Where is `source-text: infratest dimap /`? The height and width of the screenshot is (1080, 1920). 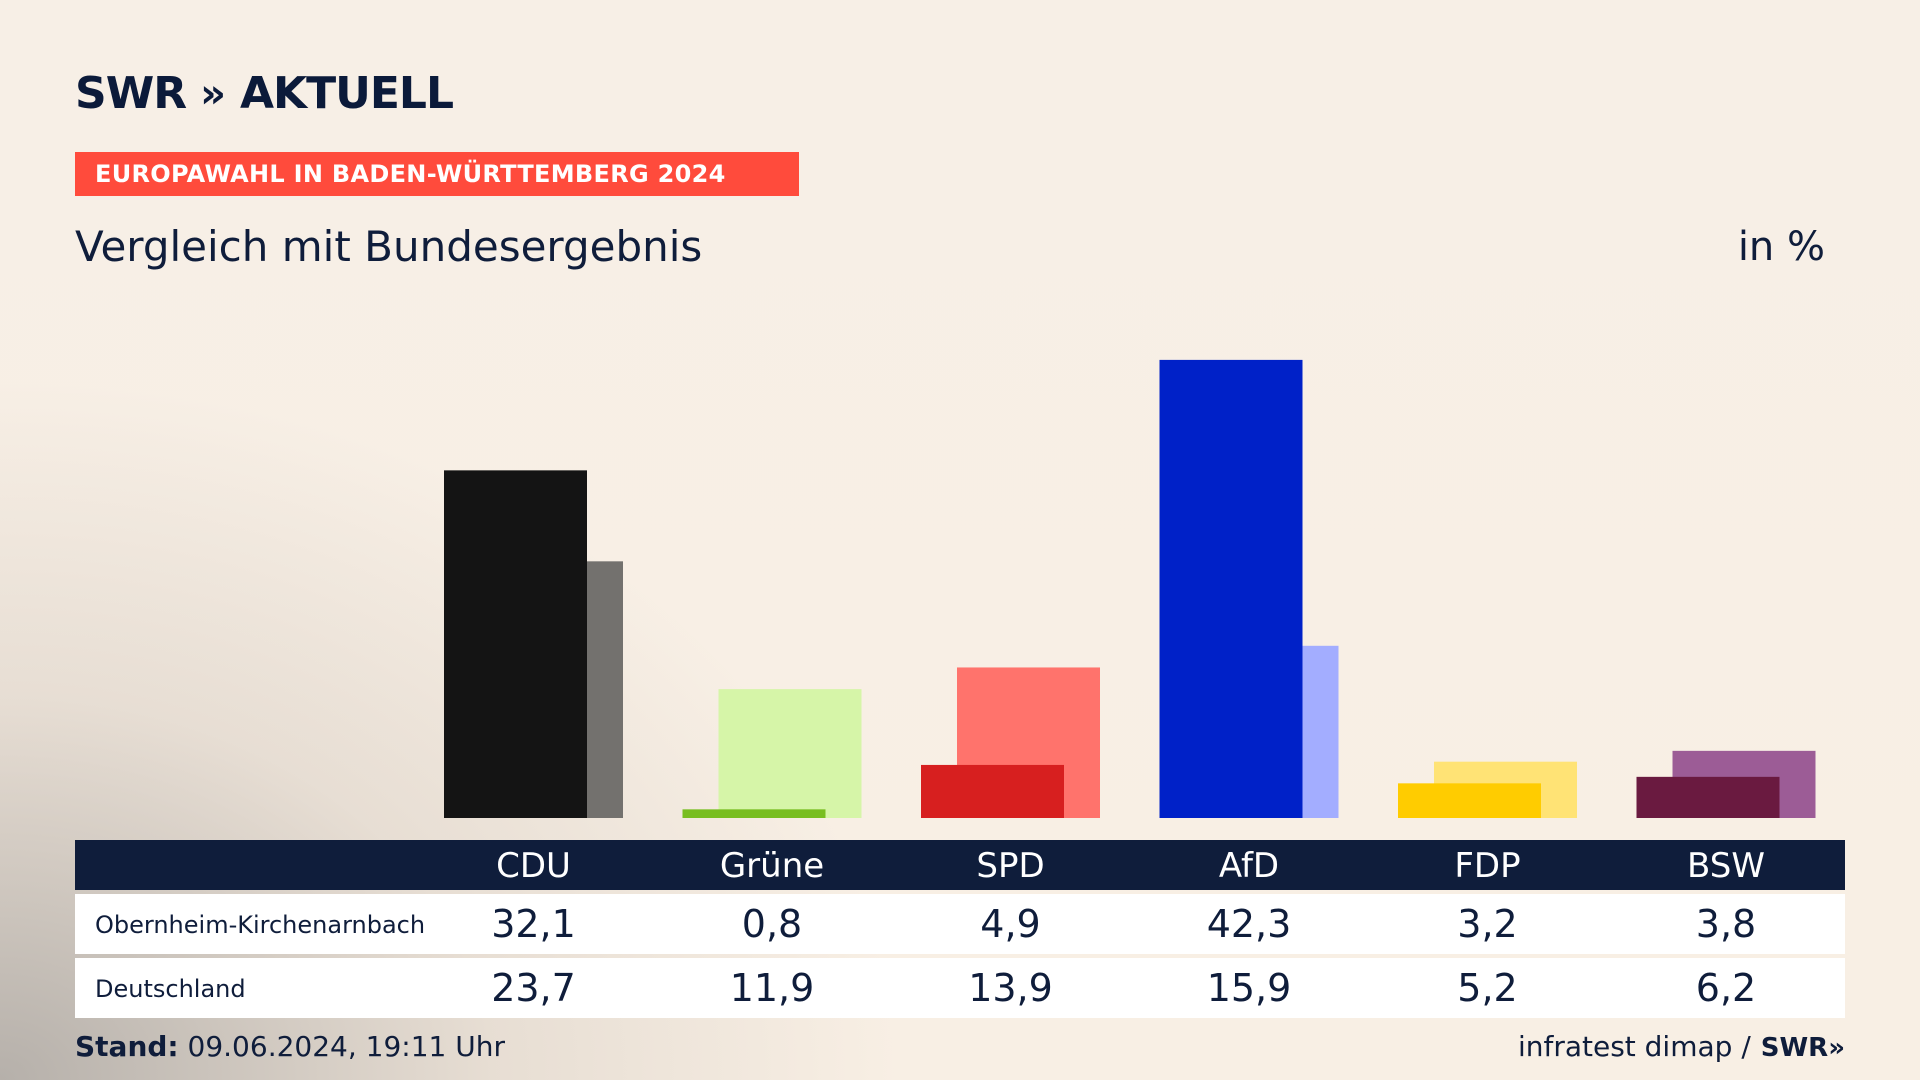 source-text: infratest dimap / is located at coordinates (1634, 1046).